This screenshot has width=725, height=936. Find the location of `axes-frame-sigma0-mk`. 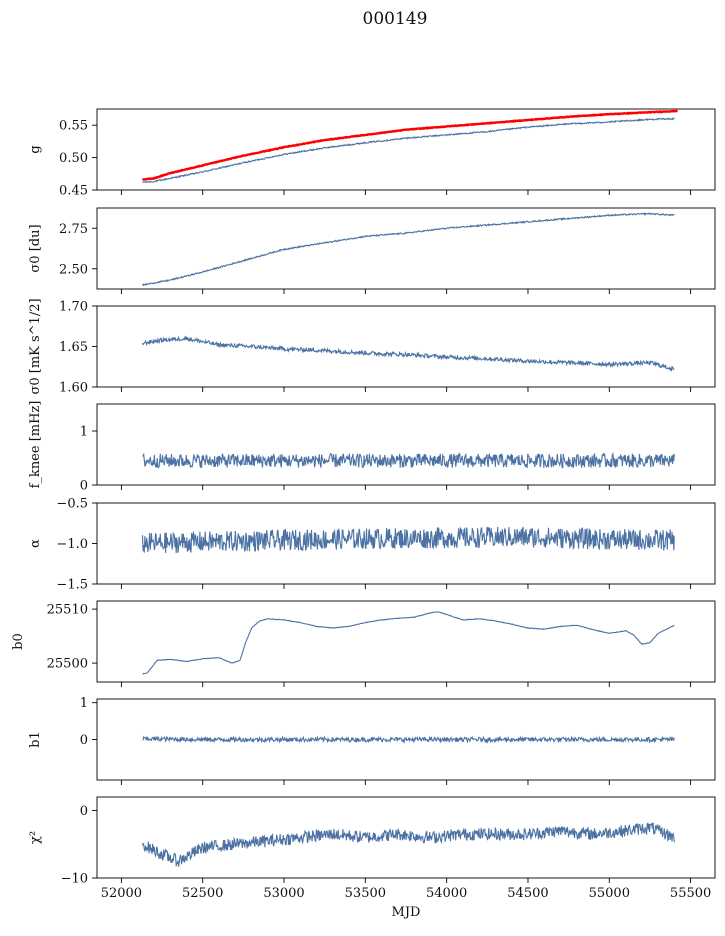

axes-frame-sigma0-mk is located at coordinates (406, 346).